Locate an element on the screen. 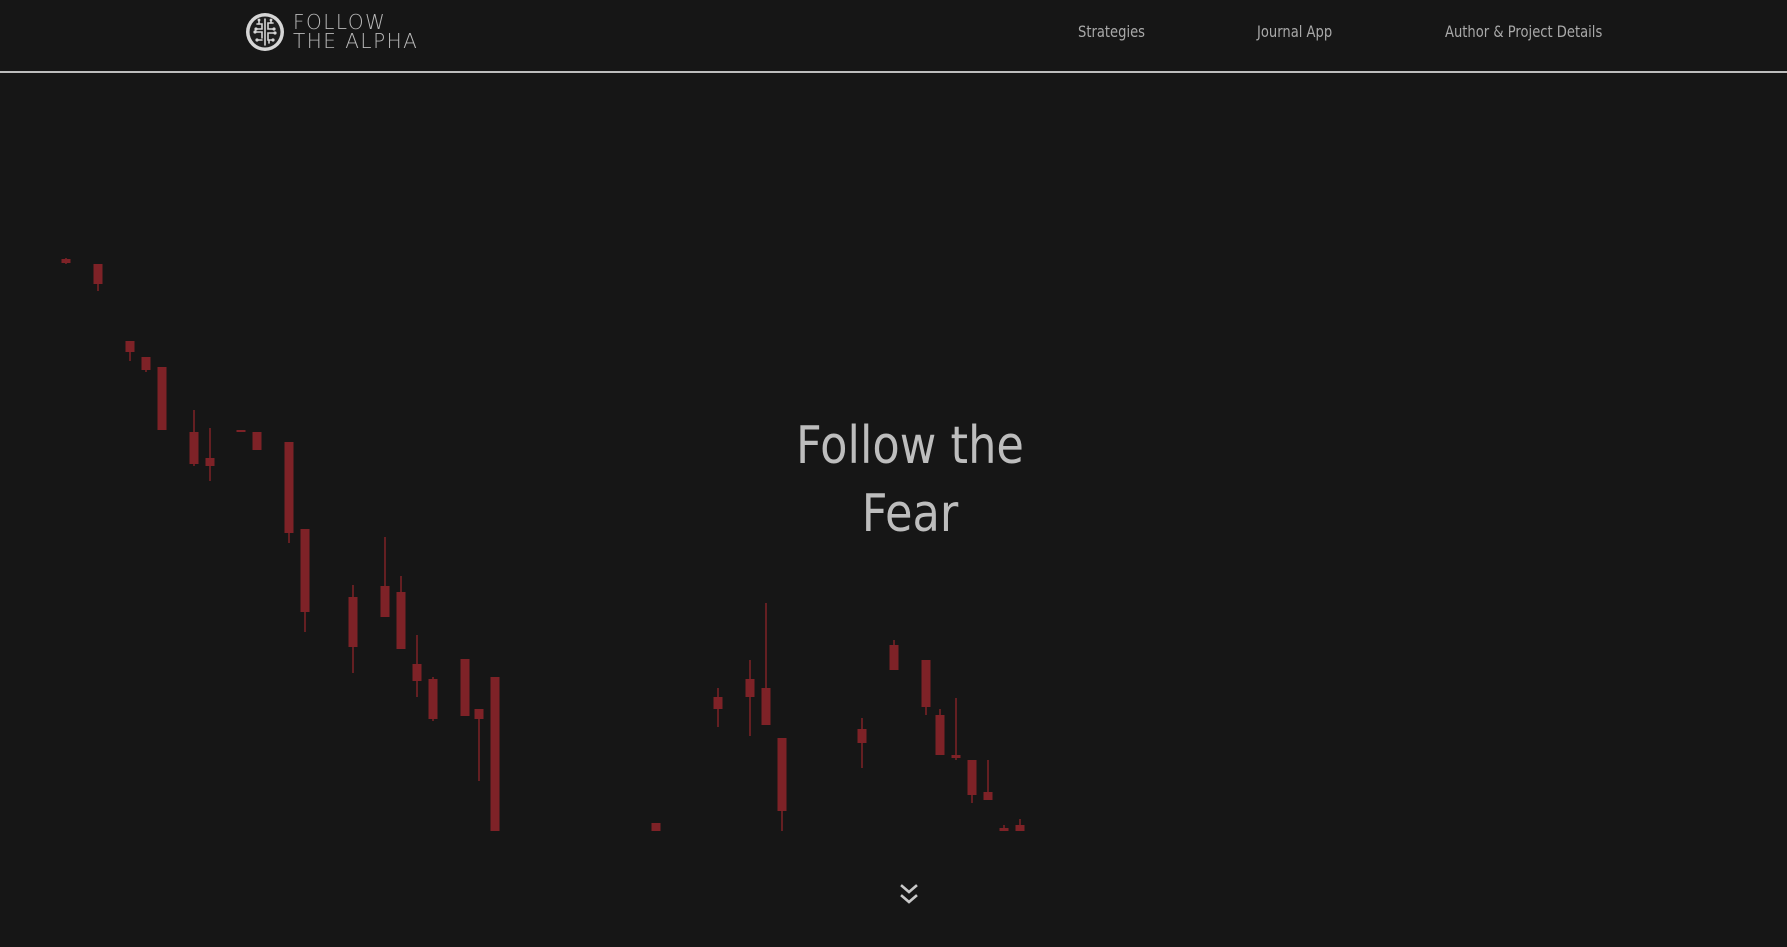 The image size is (1787, 947). hero-title-line-1: Follow the is located at coordinates (910, 446).